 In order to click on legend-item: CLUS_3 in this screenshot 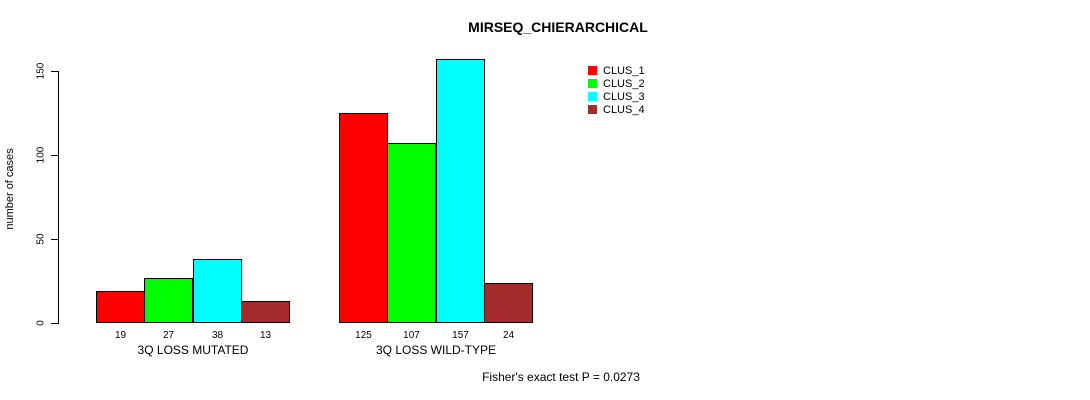, I will do `click(616, 96)`.